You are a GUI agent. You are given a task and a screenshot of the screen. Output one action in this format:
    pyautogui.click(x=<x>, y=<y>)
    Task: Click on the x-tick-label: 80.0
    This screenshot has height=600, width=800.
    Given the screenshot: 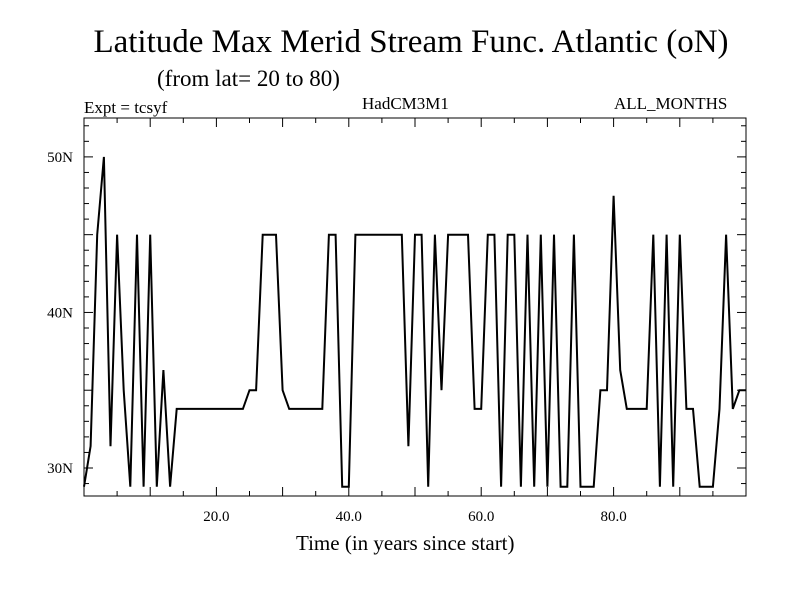 What is the action you would take?
    pyautogui.click(x=613, y=517)
    